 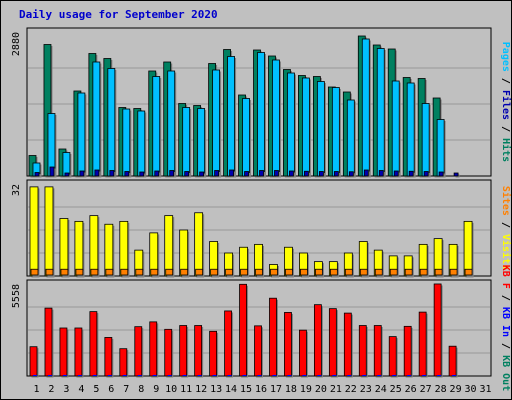 I want to click on x-tick-label: 6, so click(x=111, y=389).